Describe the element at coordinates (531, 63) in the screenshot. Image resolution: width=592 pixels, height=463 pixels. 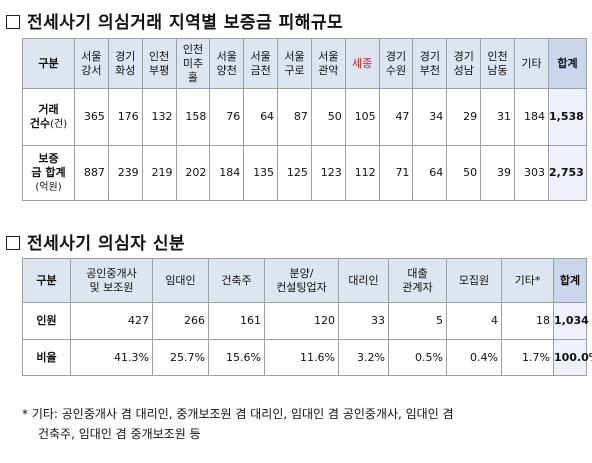
I see `table1-col-header: 기타` at that location.